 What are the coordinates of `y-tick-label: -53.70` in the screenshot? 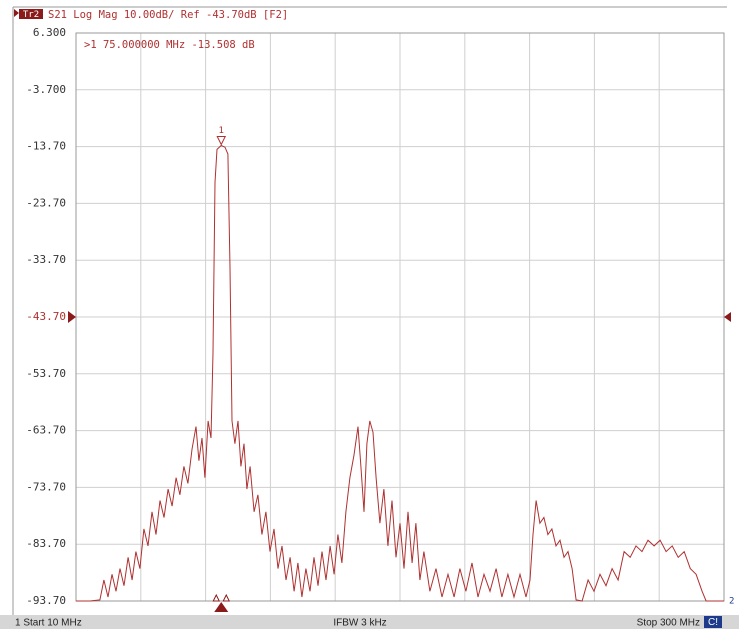 It's located at (46, 373).